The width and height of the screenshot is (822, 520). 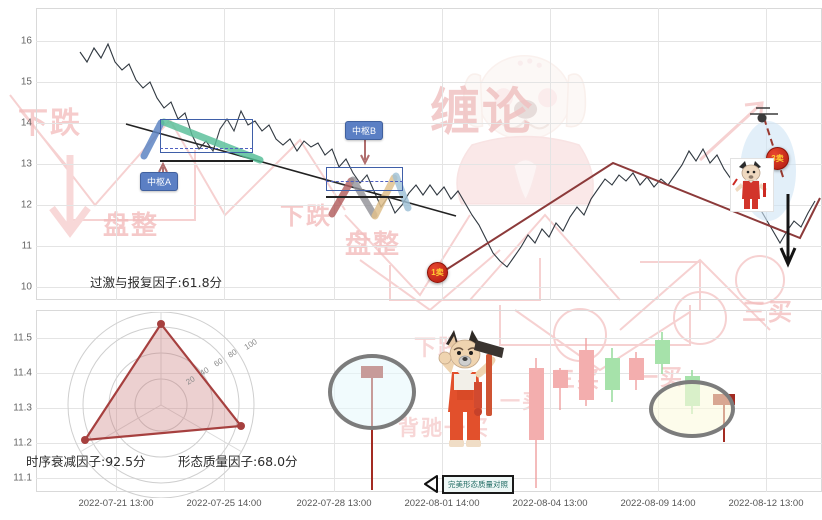 I want to click on pivot-floor-b, so click(x=364, y=197).